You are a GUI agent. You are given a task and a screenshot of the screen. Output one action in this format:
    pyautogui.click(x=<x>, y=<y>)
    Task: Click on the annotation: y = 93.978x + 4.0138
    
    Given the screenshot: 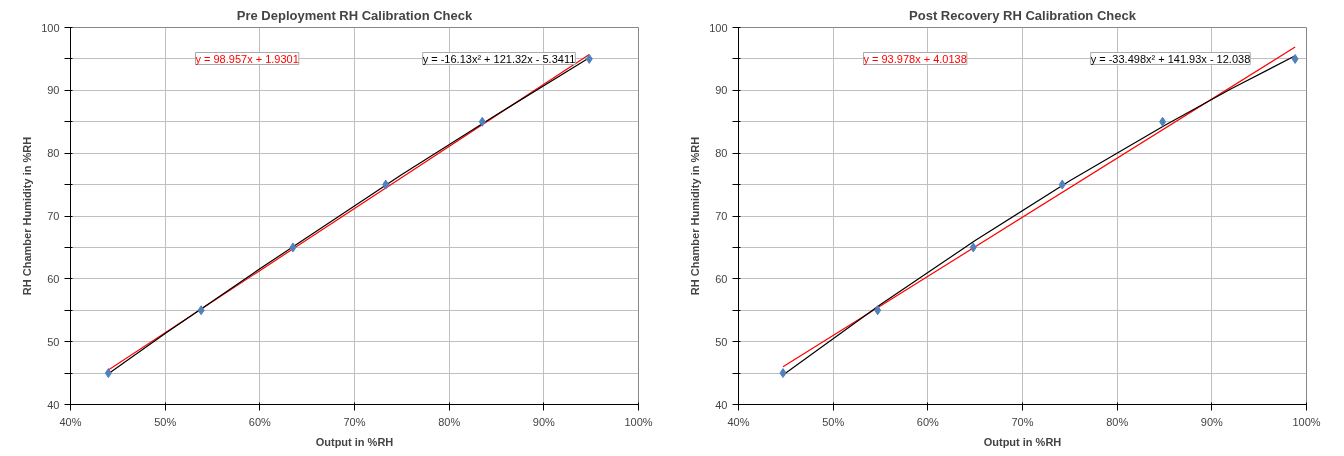 What is the action you would take?
    pyautogui.click(x=915, y=58)
    